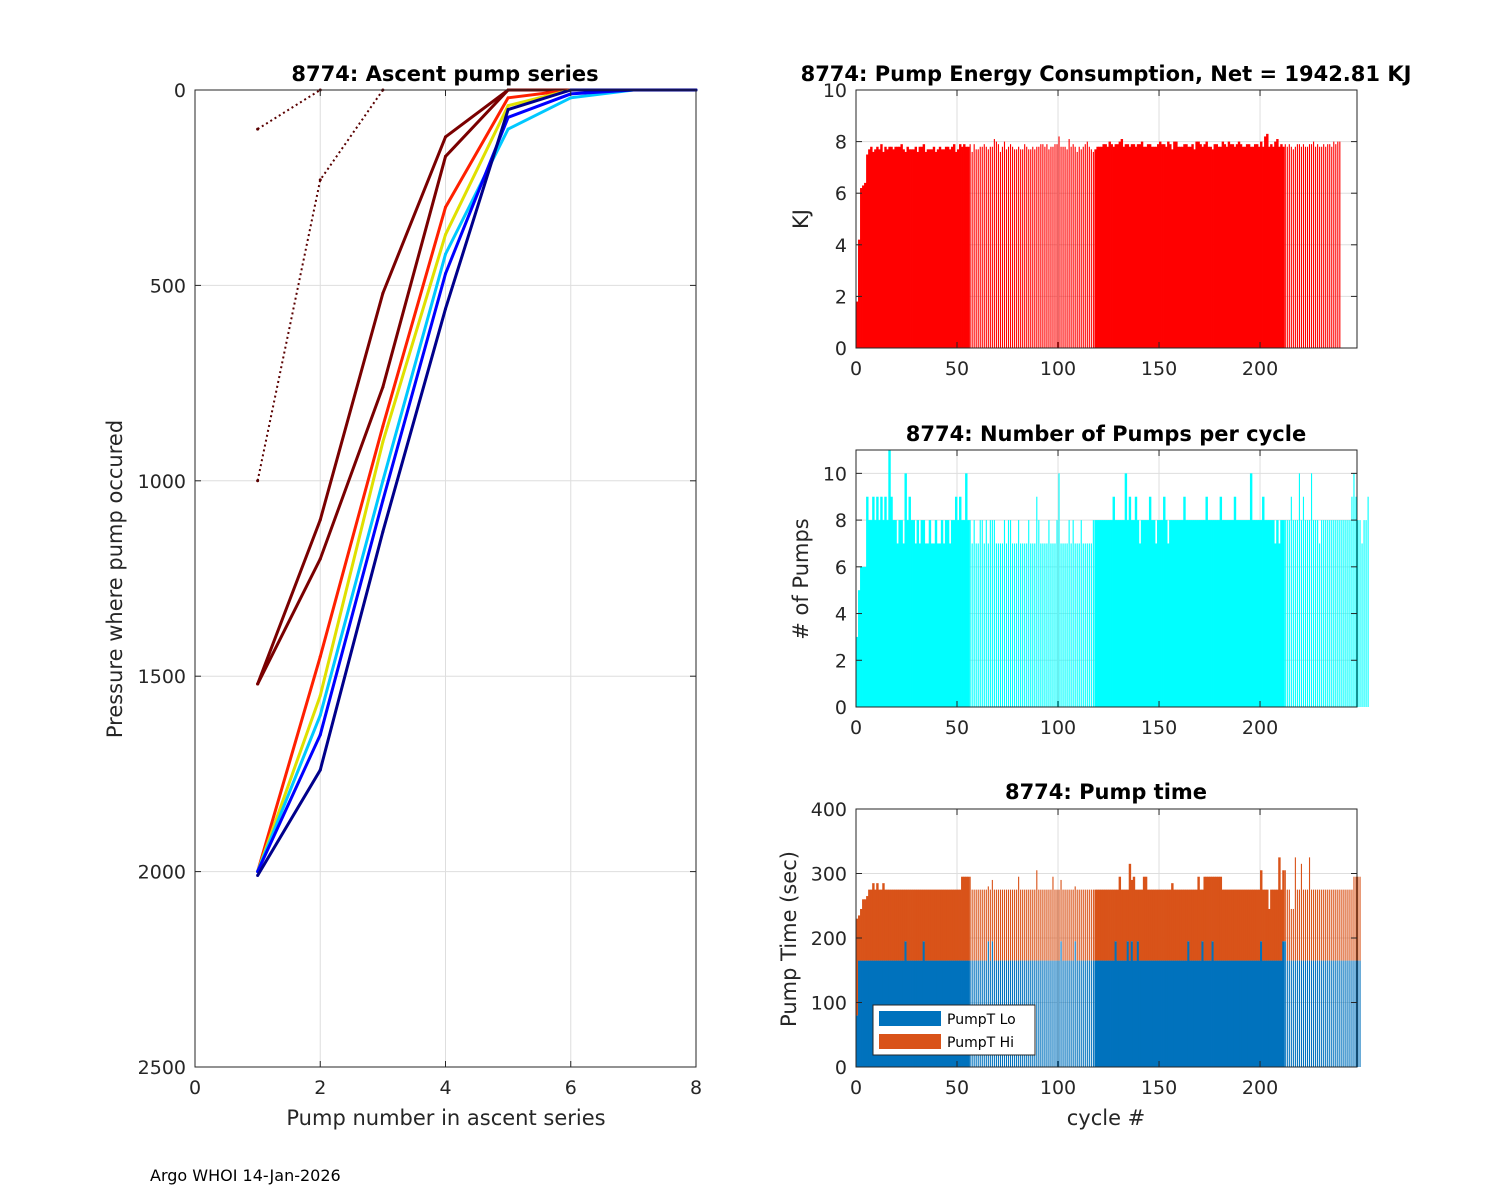 The image size is (1500, 1200). I want to click on energy-ytick-label: 0, so click(841, 349).